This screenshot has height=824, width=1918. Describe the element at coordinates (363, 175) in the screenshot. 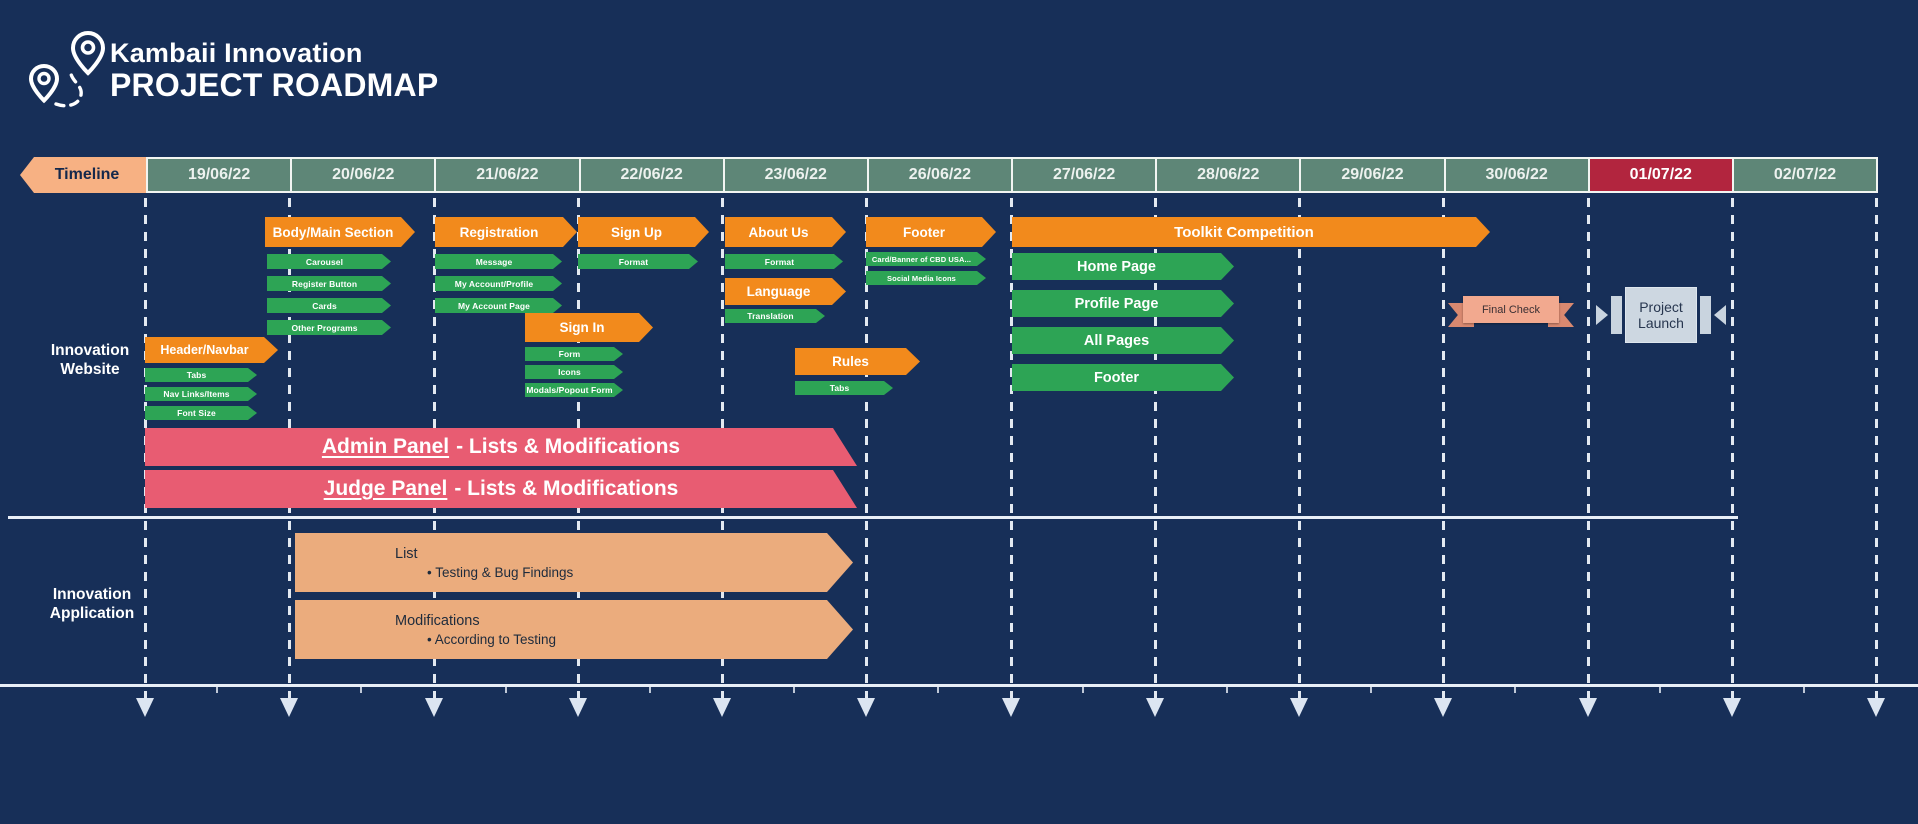

I see `date-cell-20-06-22: 20/06/22` at that location.